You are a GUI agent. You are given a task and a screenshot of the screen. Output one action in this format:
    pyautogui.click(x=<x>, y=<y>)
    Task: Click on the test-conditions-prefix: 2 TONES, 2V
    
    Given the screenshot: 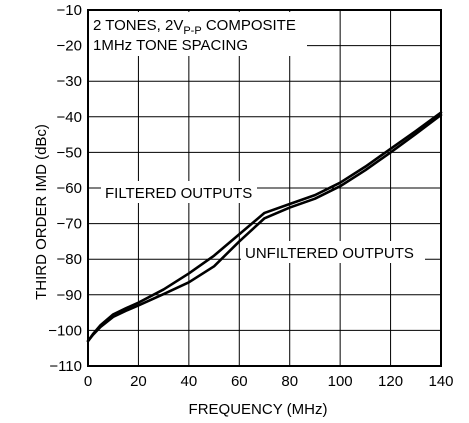 What is the action you would take?
    pyautogui.click(x=138, y=25)
    